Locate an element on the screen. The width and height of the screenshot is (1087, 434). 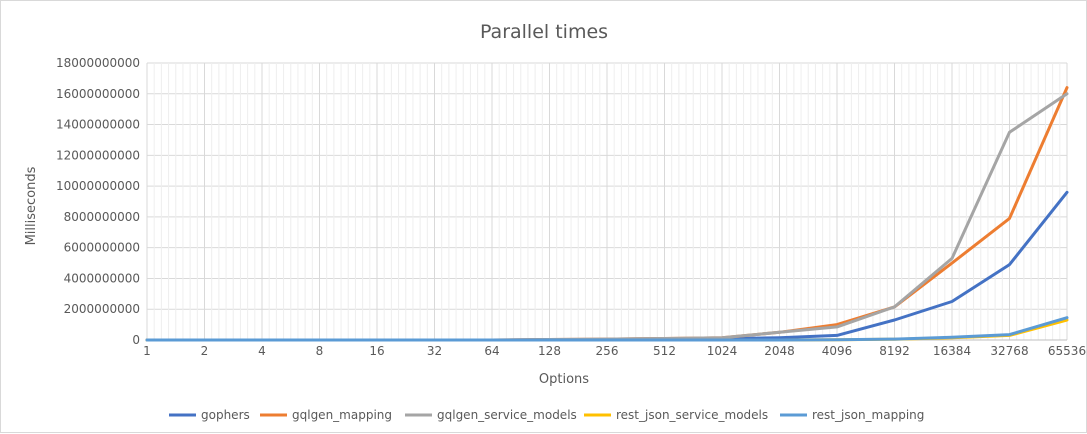
x-axis-title: Options is located at coordinates (564, 379).